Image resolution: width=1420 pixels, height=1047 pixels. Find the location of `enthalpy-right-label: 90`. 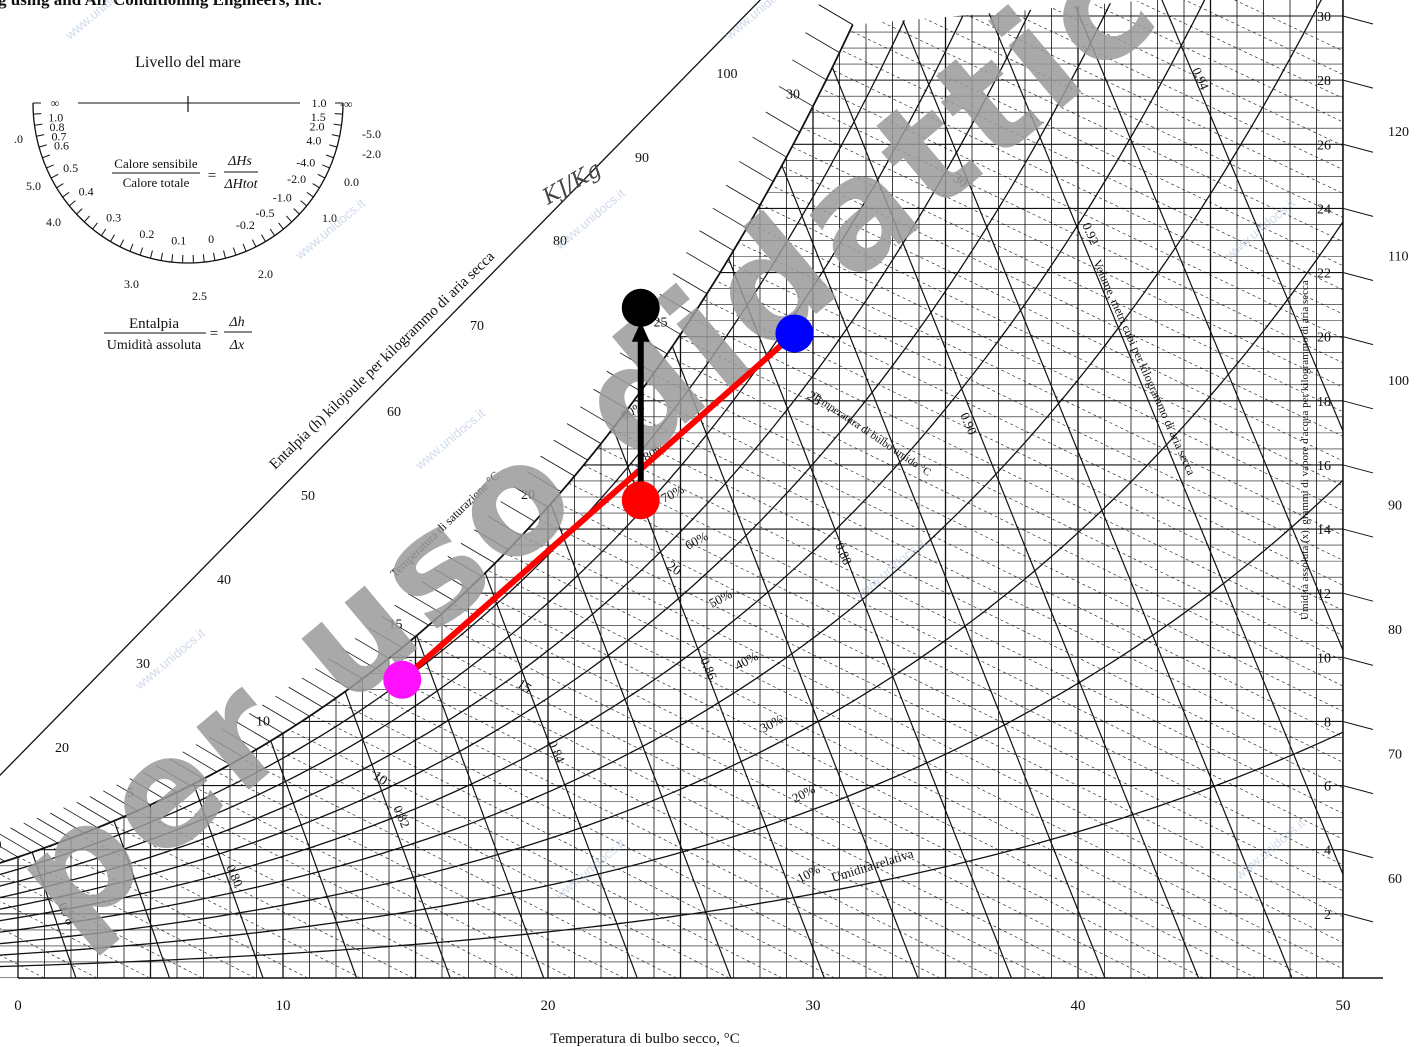

enthalpy-right-label: 90 is located at coordinates (1395, 506).